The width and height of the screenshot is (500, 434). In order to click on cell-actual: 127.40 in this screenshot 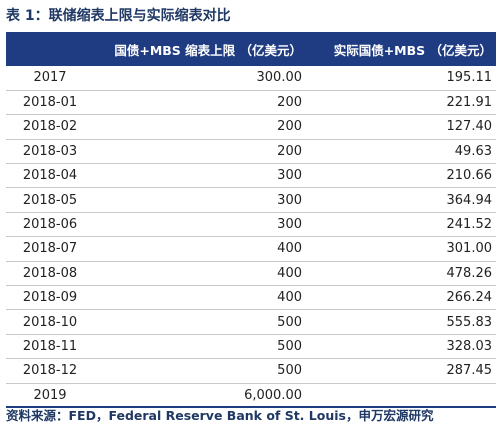, I will do `click(401, 127)`.